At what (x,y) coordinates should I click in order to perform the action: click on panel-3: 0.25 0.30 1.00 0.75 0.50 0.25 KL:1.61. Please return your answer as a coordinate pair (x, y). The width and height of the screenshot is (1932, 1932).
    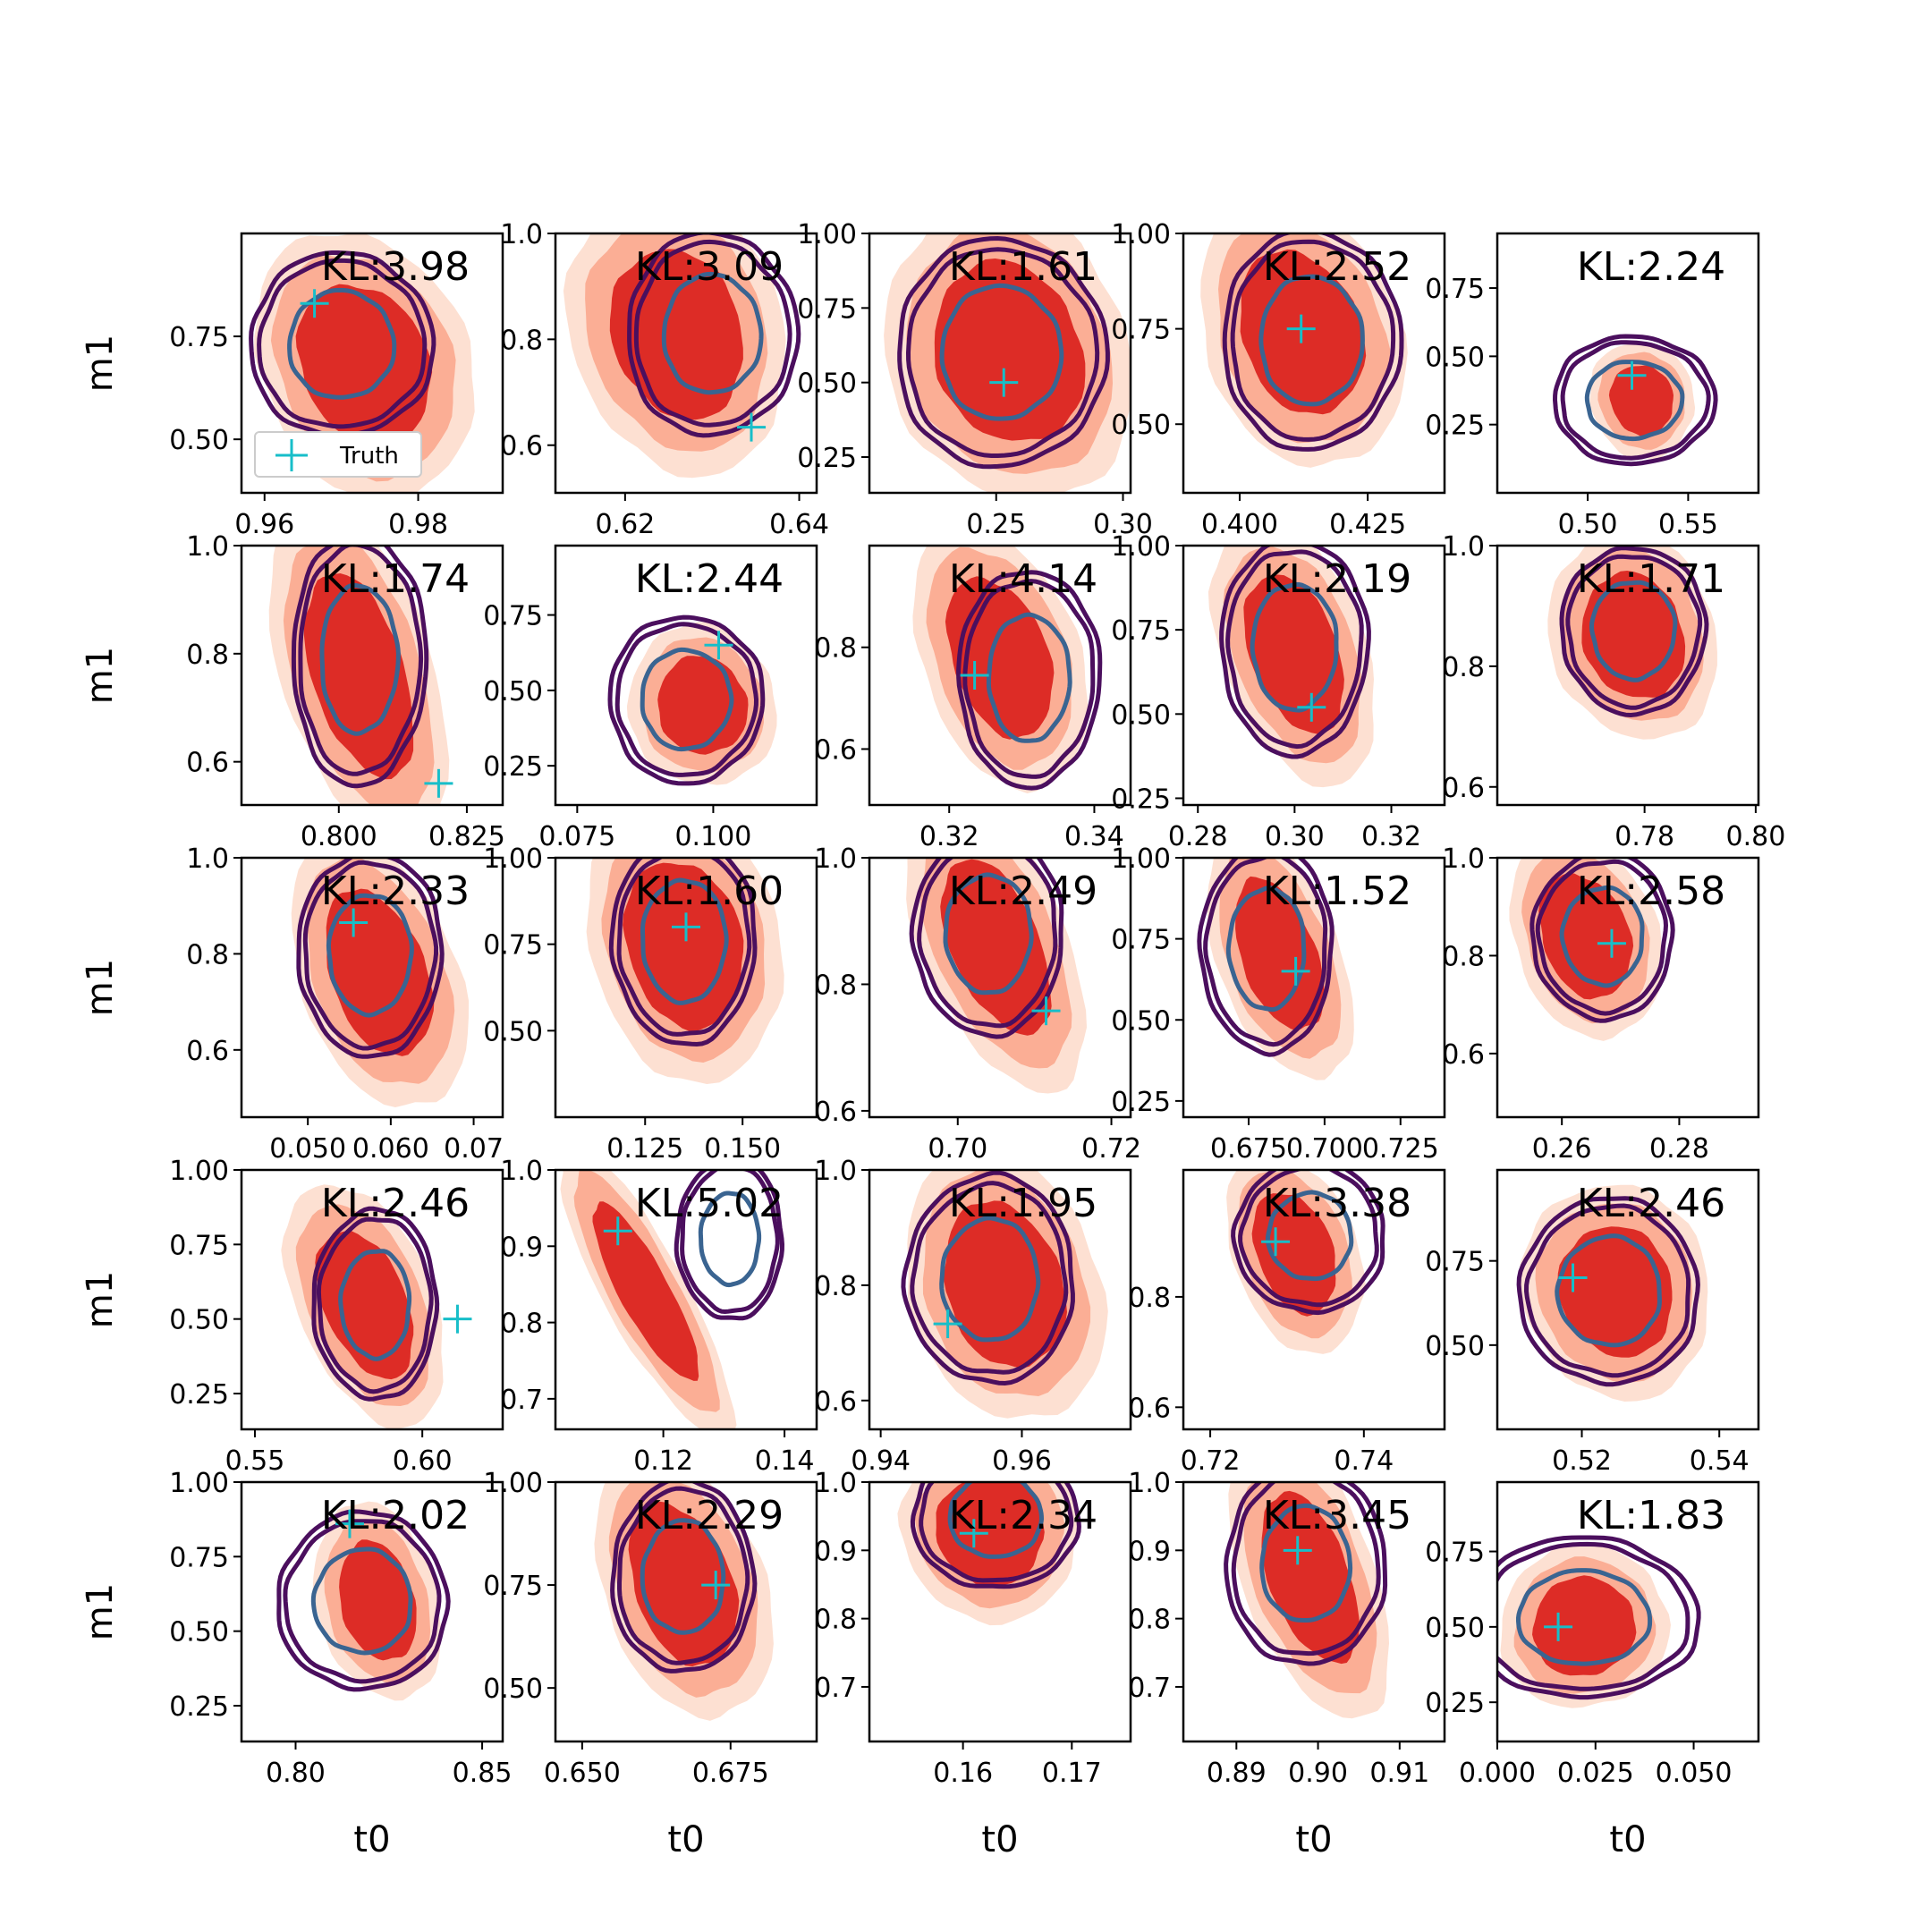
    Looking at the image, I should click on (975, 379).